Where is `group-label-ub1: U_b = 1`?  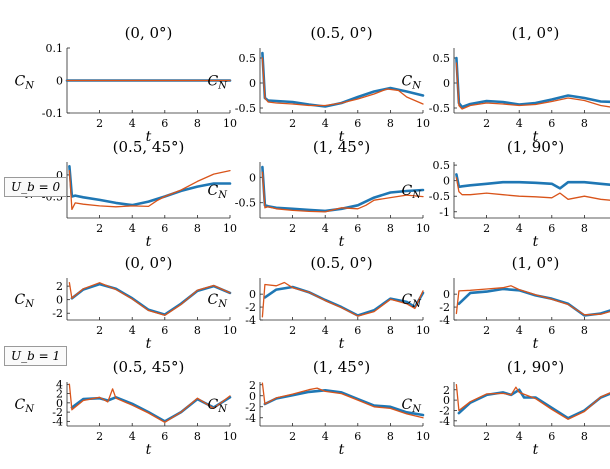 group-label-ub1: U_b = 1 is located at coordinates (36, 356).